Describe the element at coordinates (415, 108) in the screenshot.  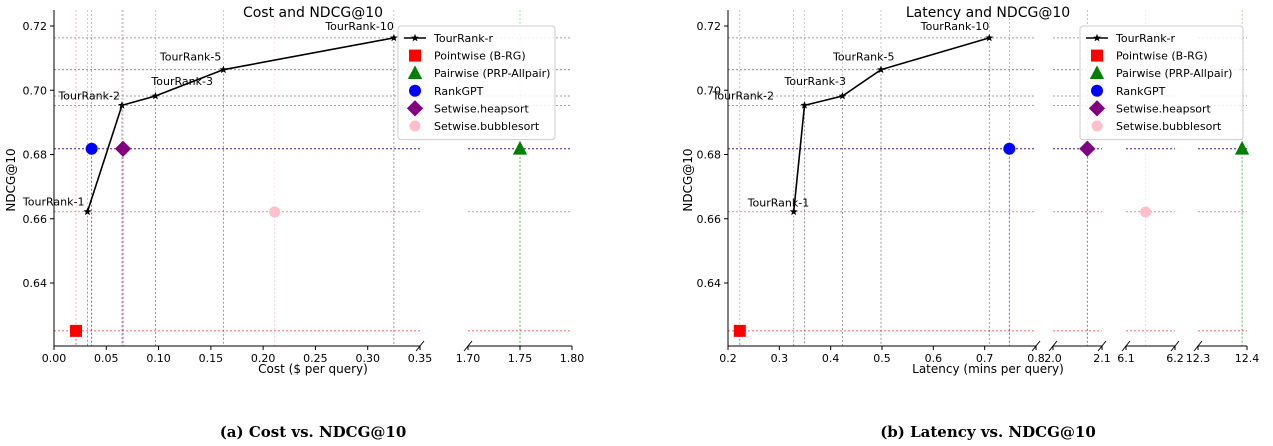
I see `legend-marker-diamond` at that location.